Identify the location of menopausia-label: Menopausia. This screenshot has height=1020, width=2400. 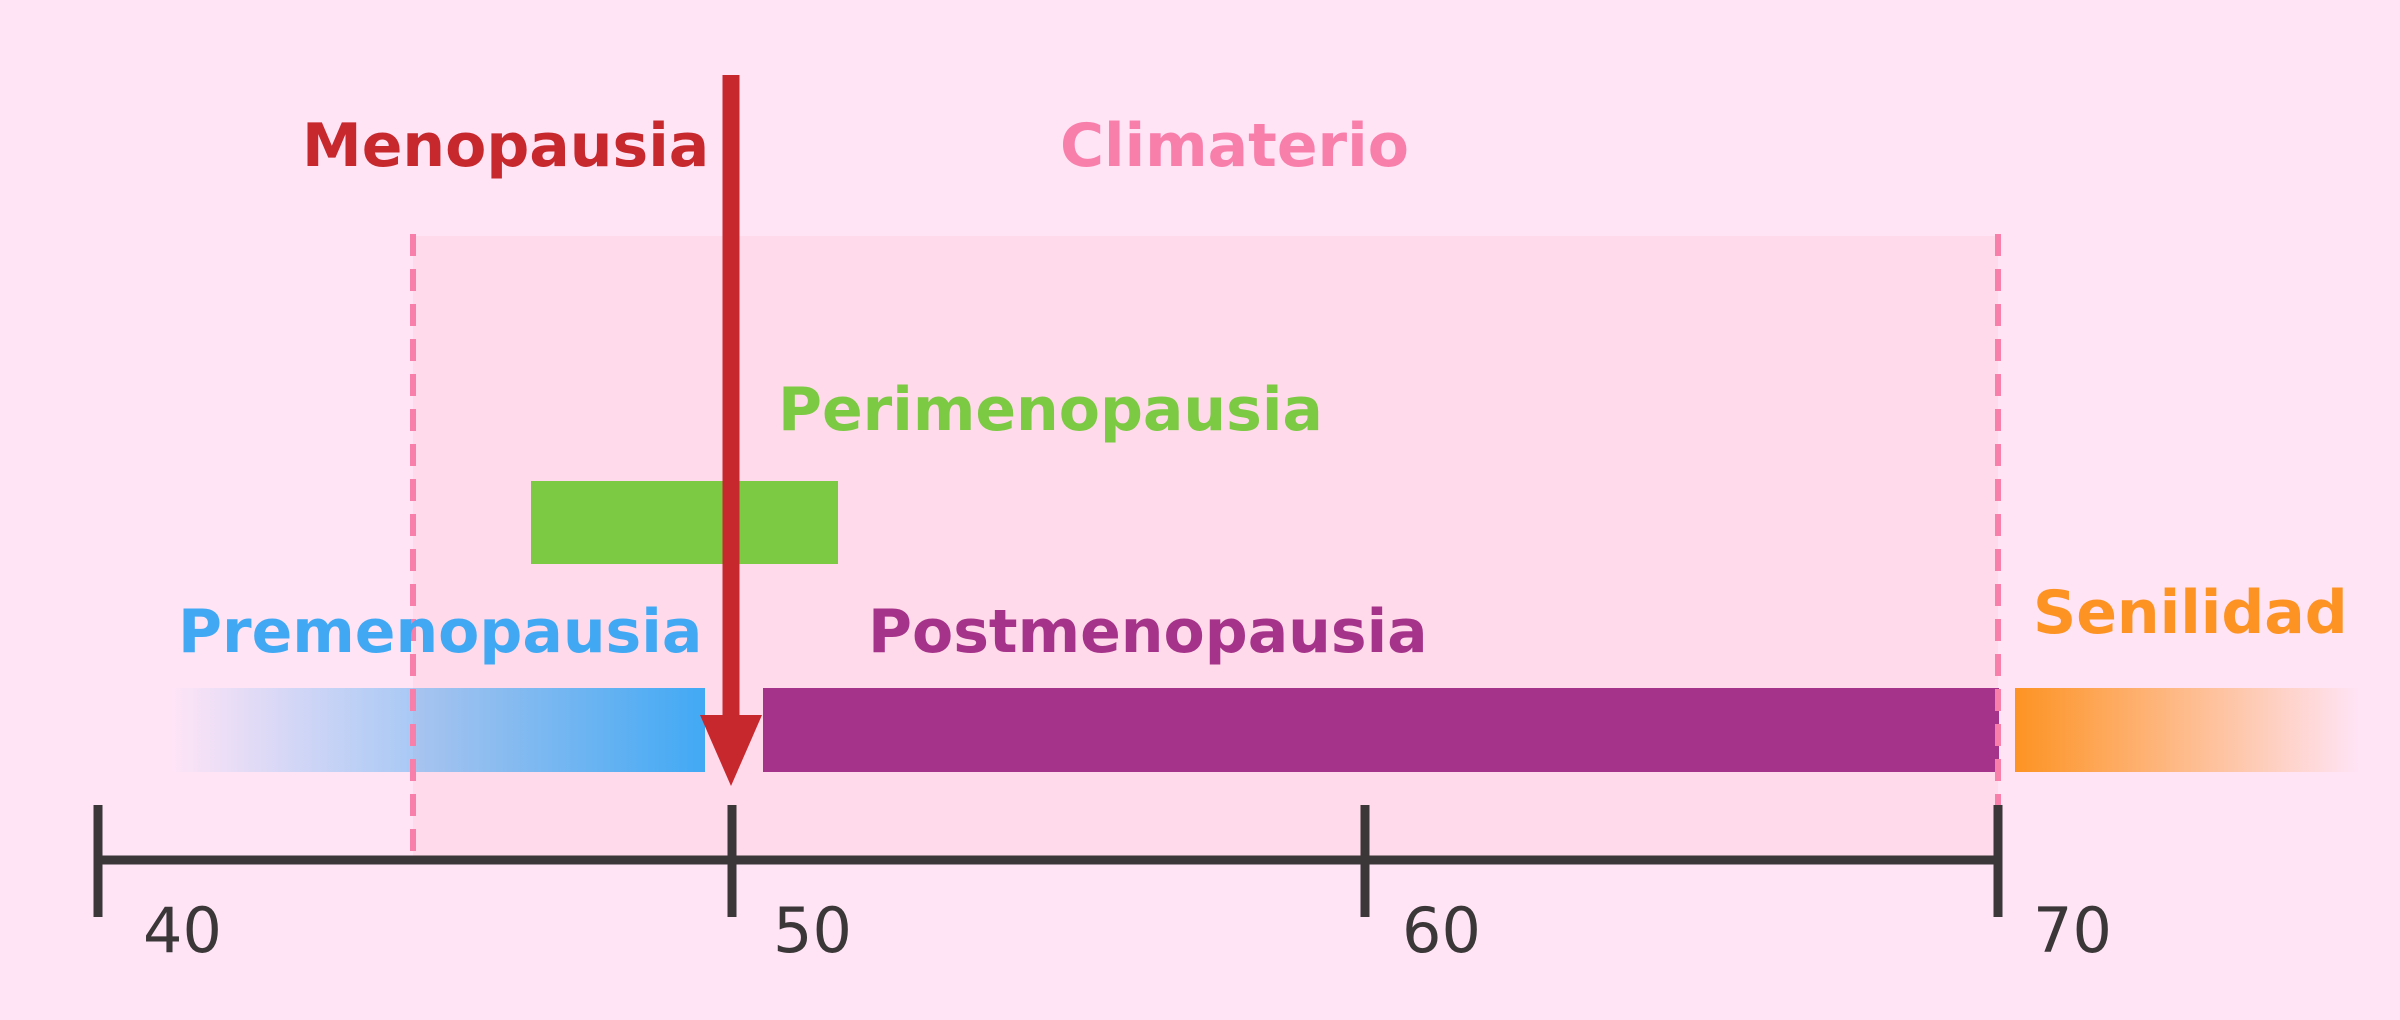
(505, 146).